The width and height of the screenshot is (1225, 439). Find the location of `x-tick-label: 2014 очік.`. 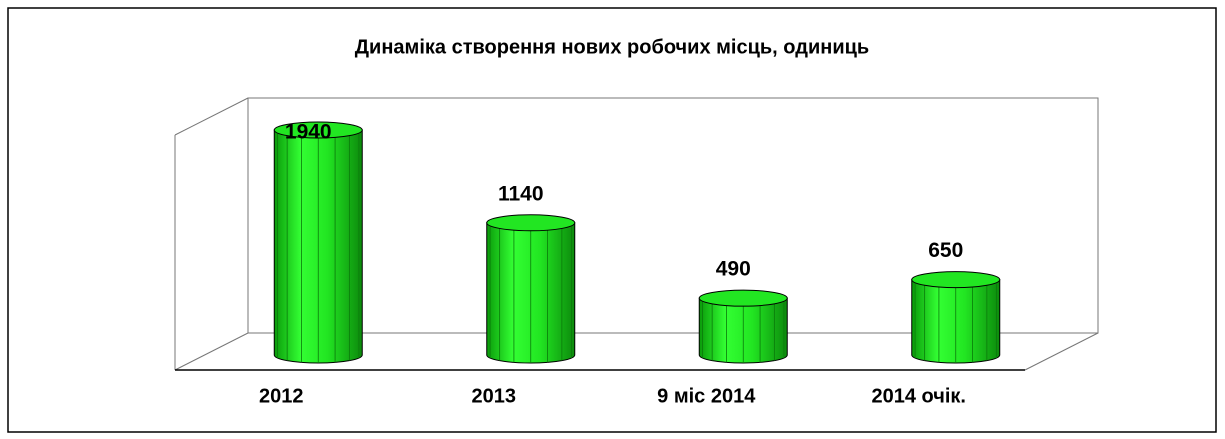

x-tick-label: 2014 очік. is located at coordinates (918, 396).